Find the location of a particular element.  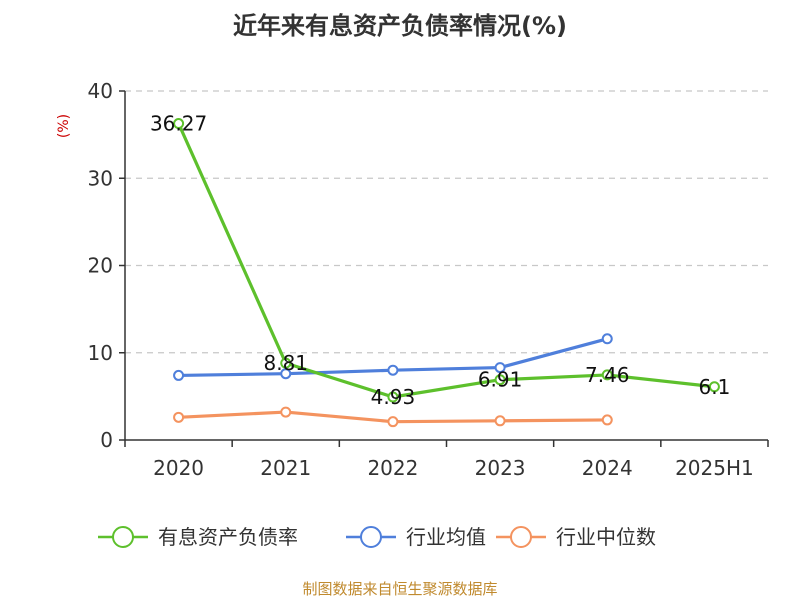

y-tick-label: 30 is located at coordinates (100, 178).